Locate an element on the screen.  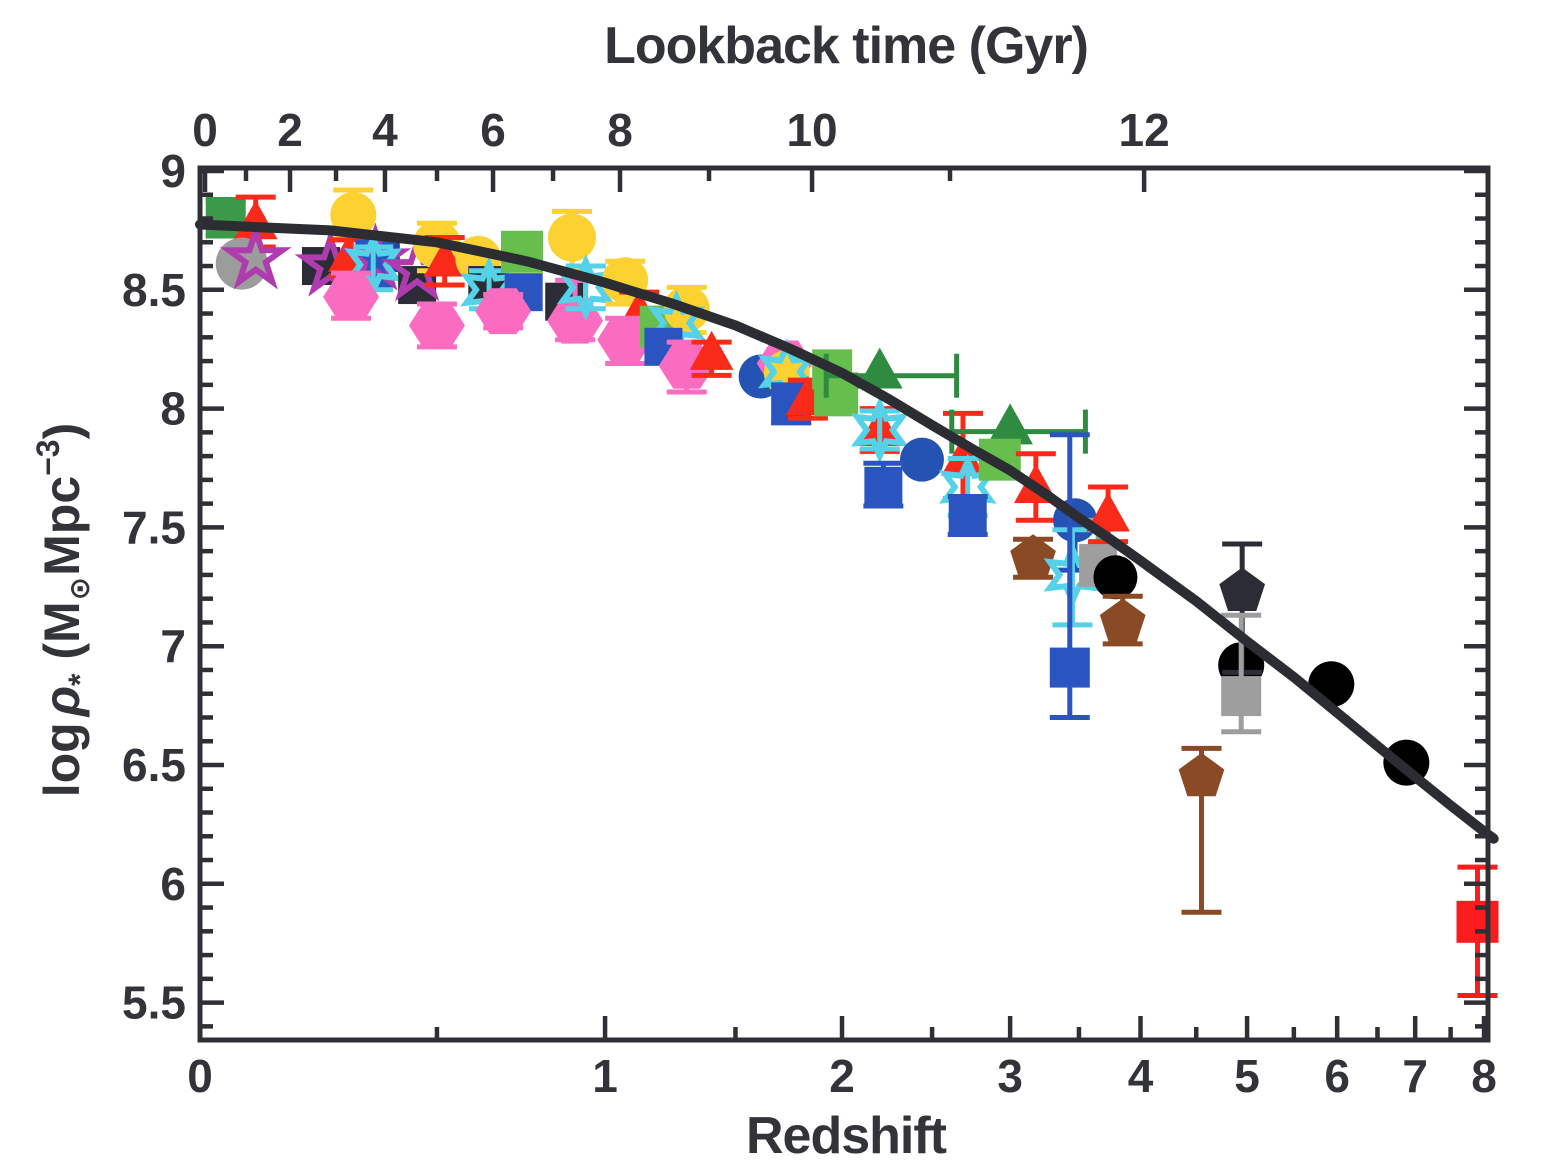
bottom-axis-tick-label: 5 is located at coordinates (1247, 1076).